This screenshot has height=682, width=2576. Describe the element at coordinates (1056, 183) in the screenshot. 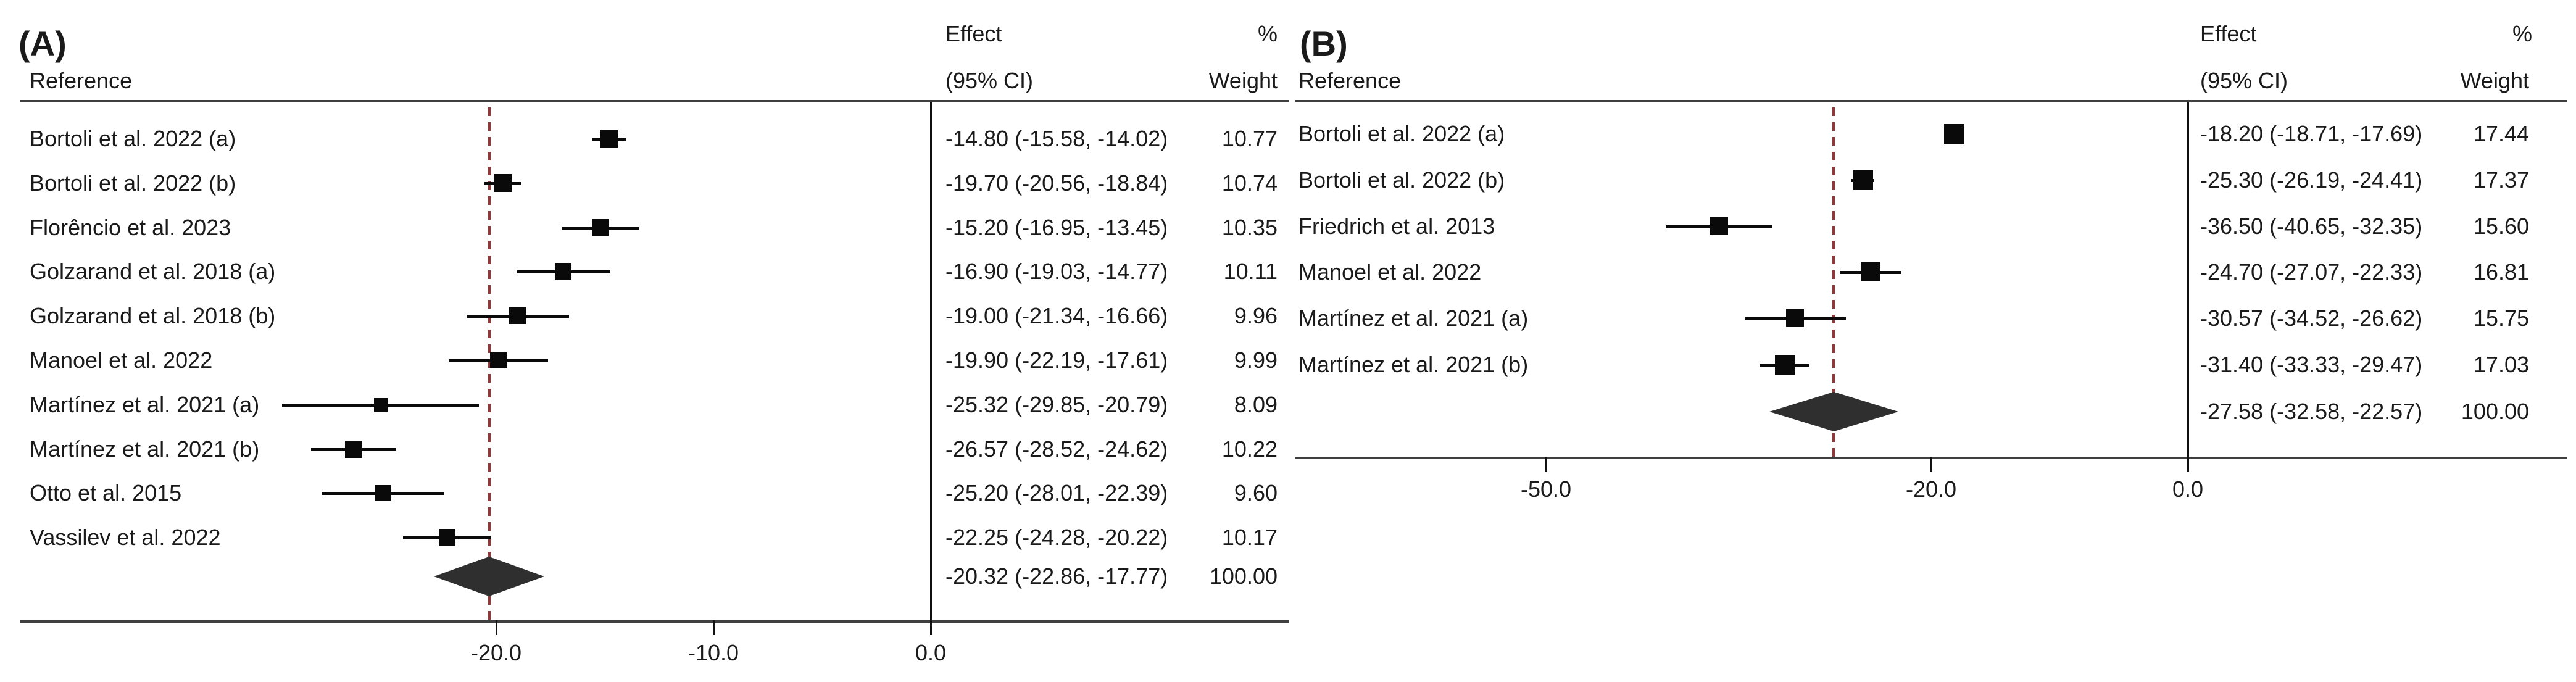

I see `effect-value: -19.70 (-20.56, -18.84)` at that location.